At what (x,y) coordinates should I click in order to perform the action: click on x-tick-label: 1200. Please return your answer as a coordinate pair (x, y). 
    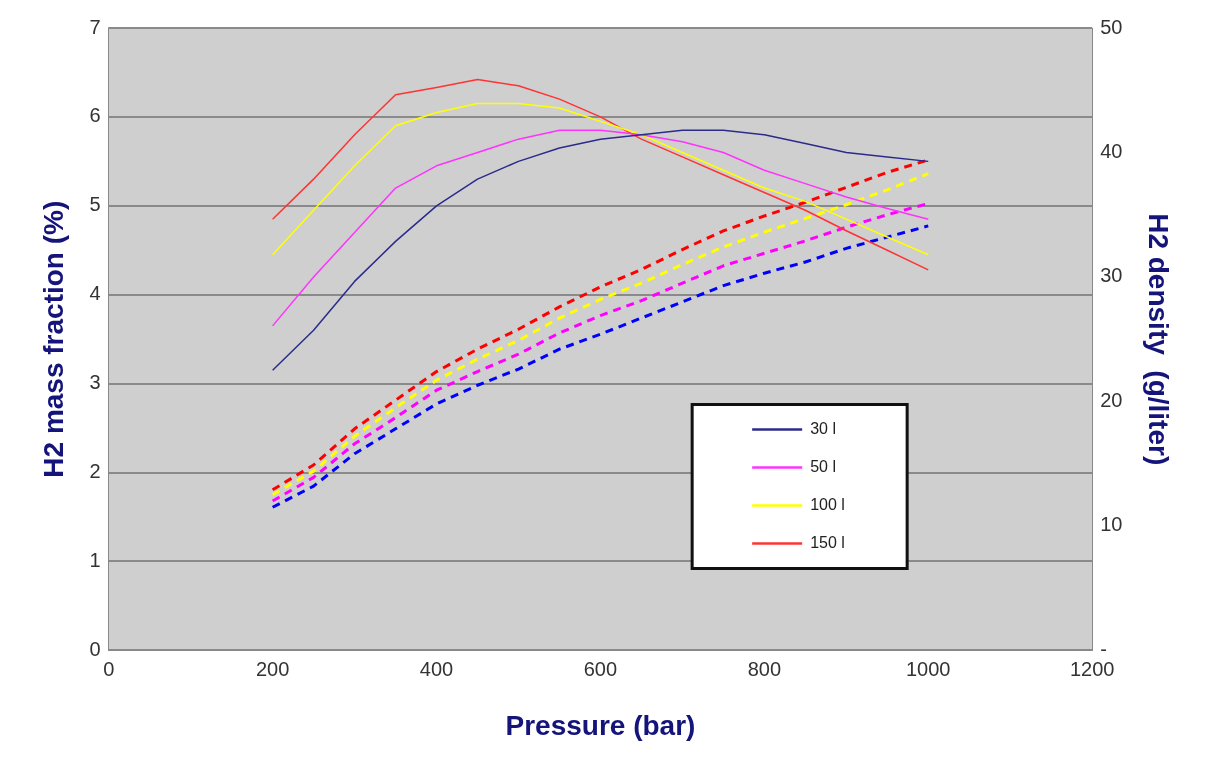
    Looking at the image, I should click on (1092, 668).